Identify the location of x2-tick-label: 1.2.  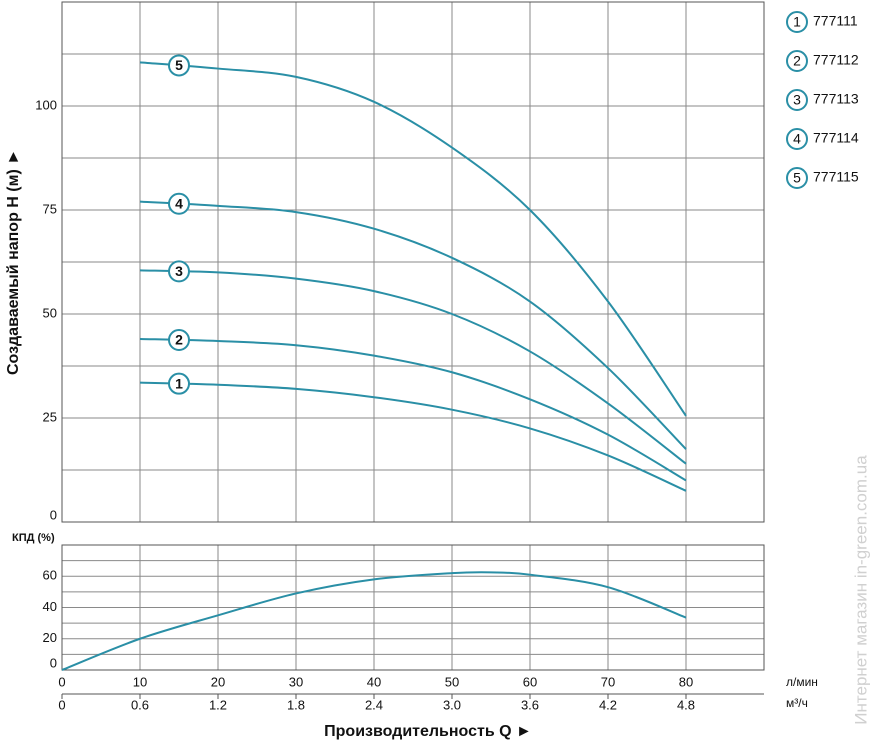
(218, 704).